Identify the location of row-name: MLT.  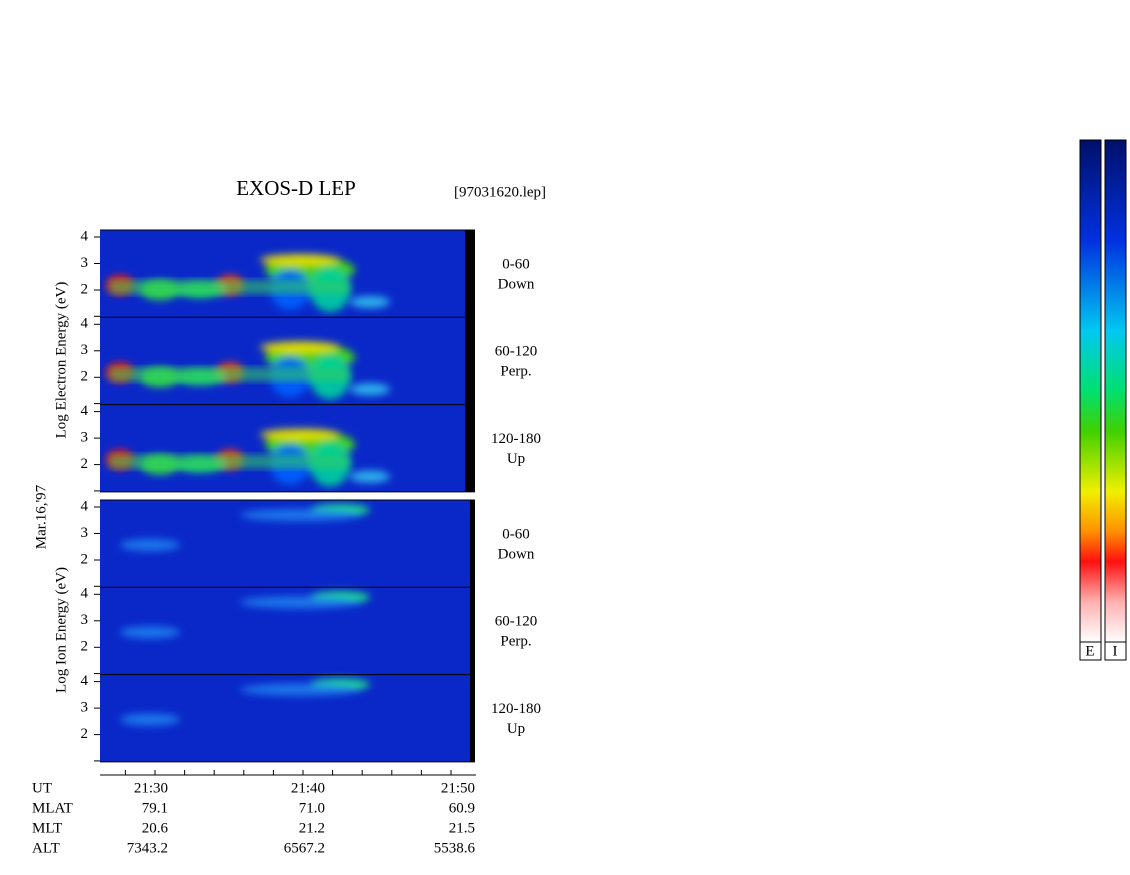
(47, 828).